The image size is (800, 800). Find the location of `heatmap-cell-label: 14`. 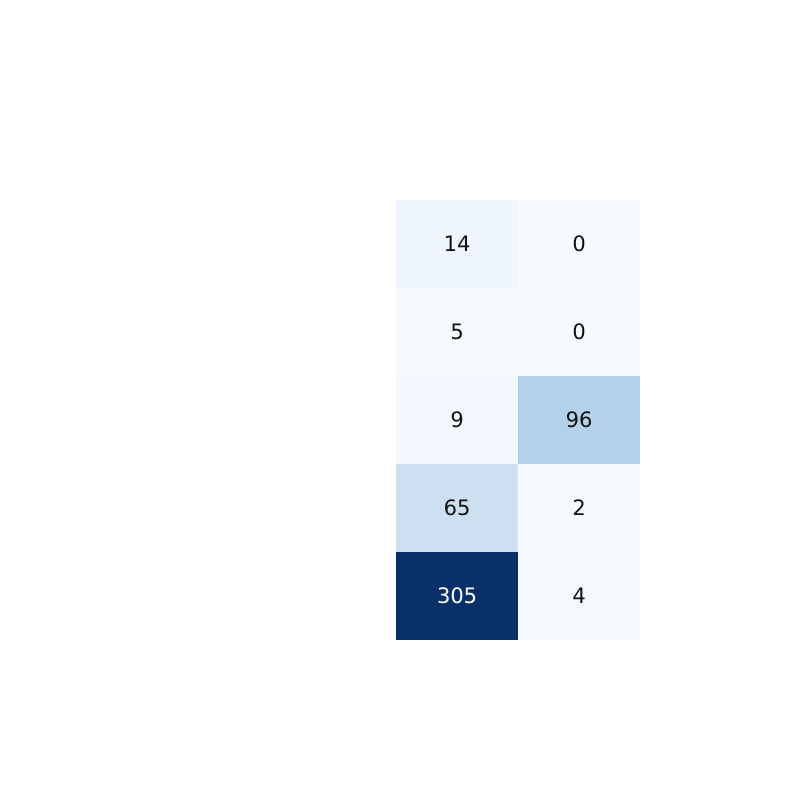

heatmap-cell-label: 14 is located at coordinates (457, 244).